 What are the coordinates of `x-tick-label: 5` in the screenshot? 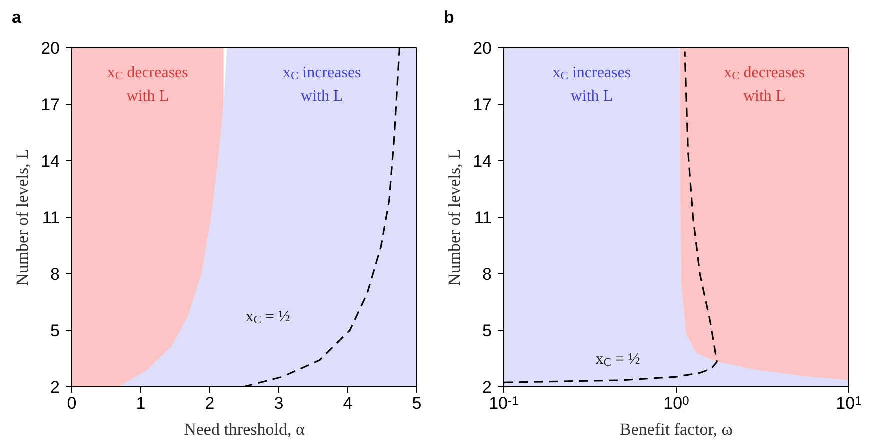 It's located at (417, 403).